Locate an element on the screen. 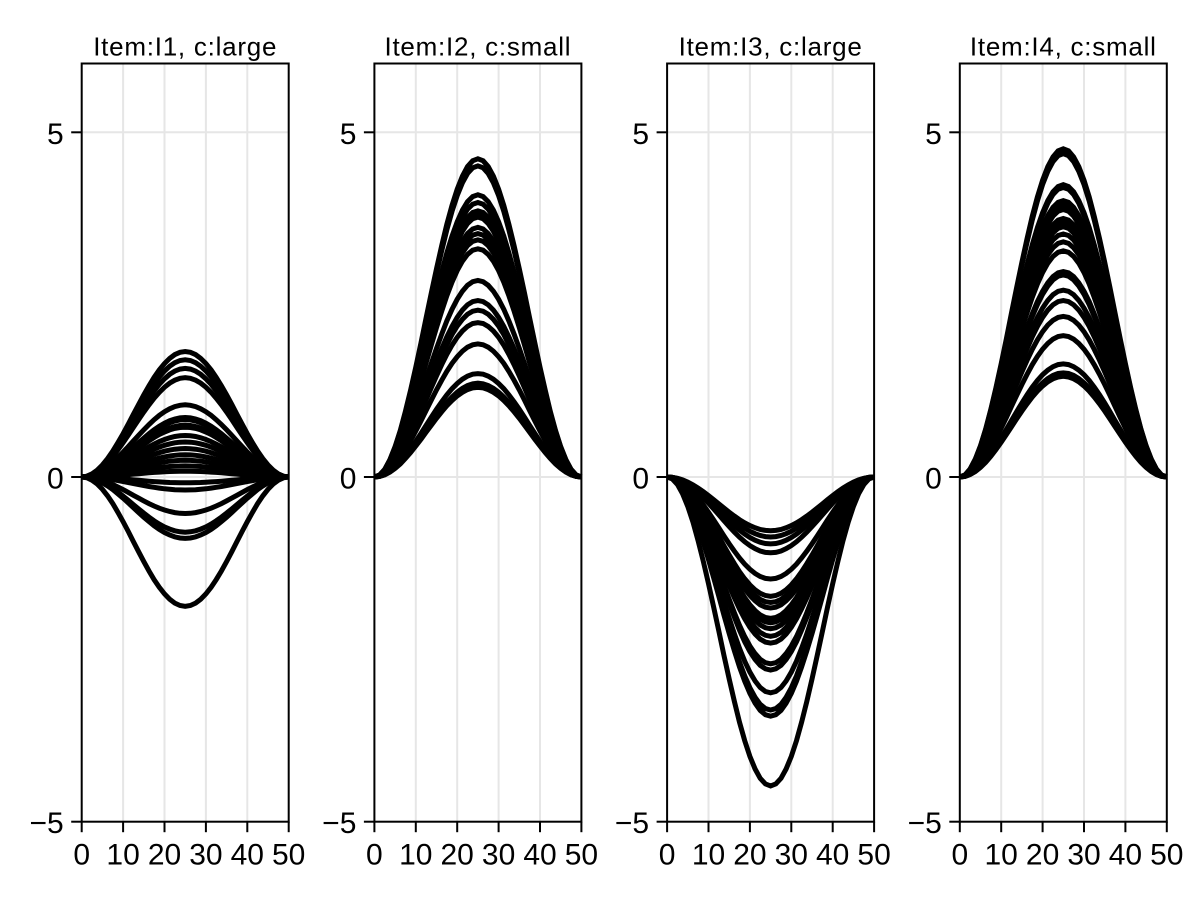  svg-text: Item:I2, c:small is located at coordinates (477, 47).